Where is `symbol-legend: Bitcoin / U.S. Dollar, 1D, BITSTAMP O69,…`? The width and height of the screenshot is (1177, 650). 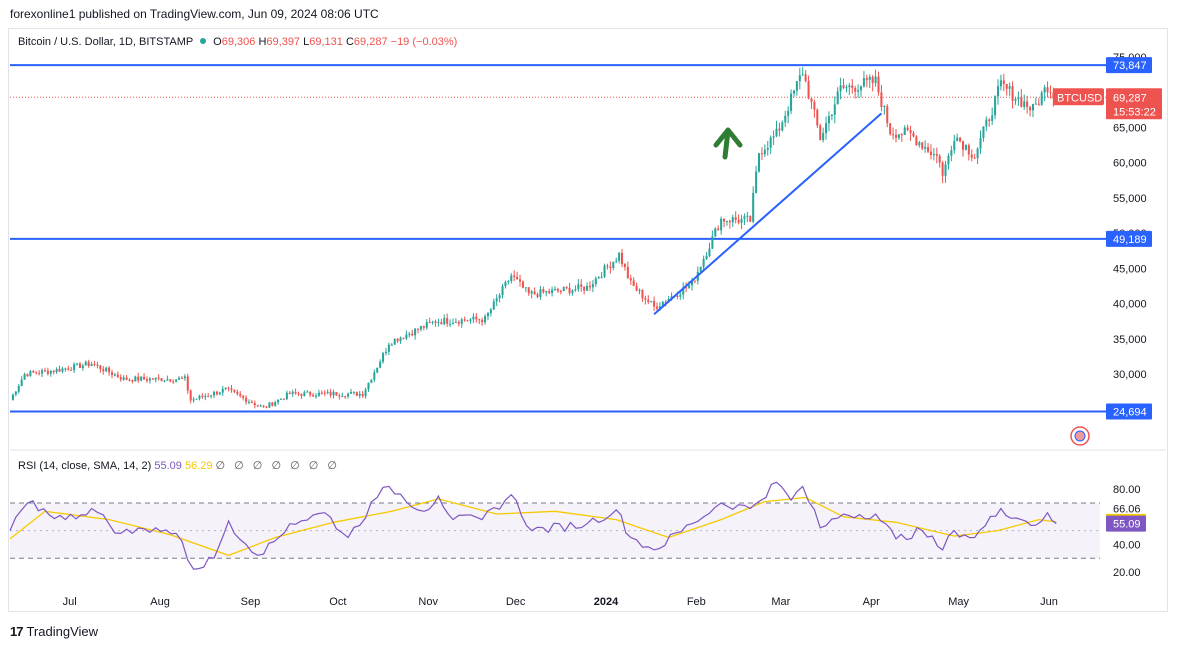
symbol-legend: Bitcoin / U.S. Dollar, 1D, BITSTAMP O69,… is located at coordinates (237, 42).